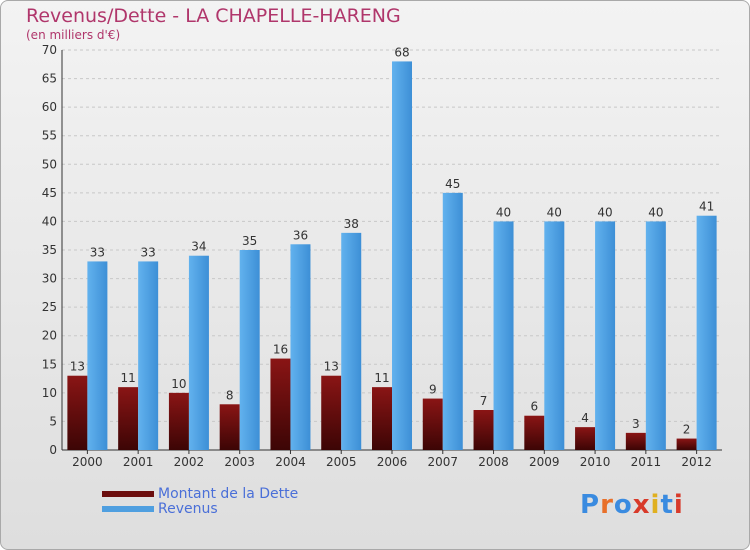  I want to click on bar-revenue-2004, so click(300, 347).